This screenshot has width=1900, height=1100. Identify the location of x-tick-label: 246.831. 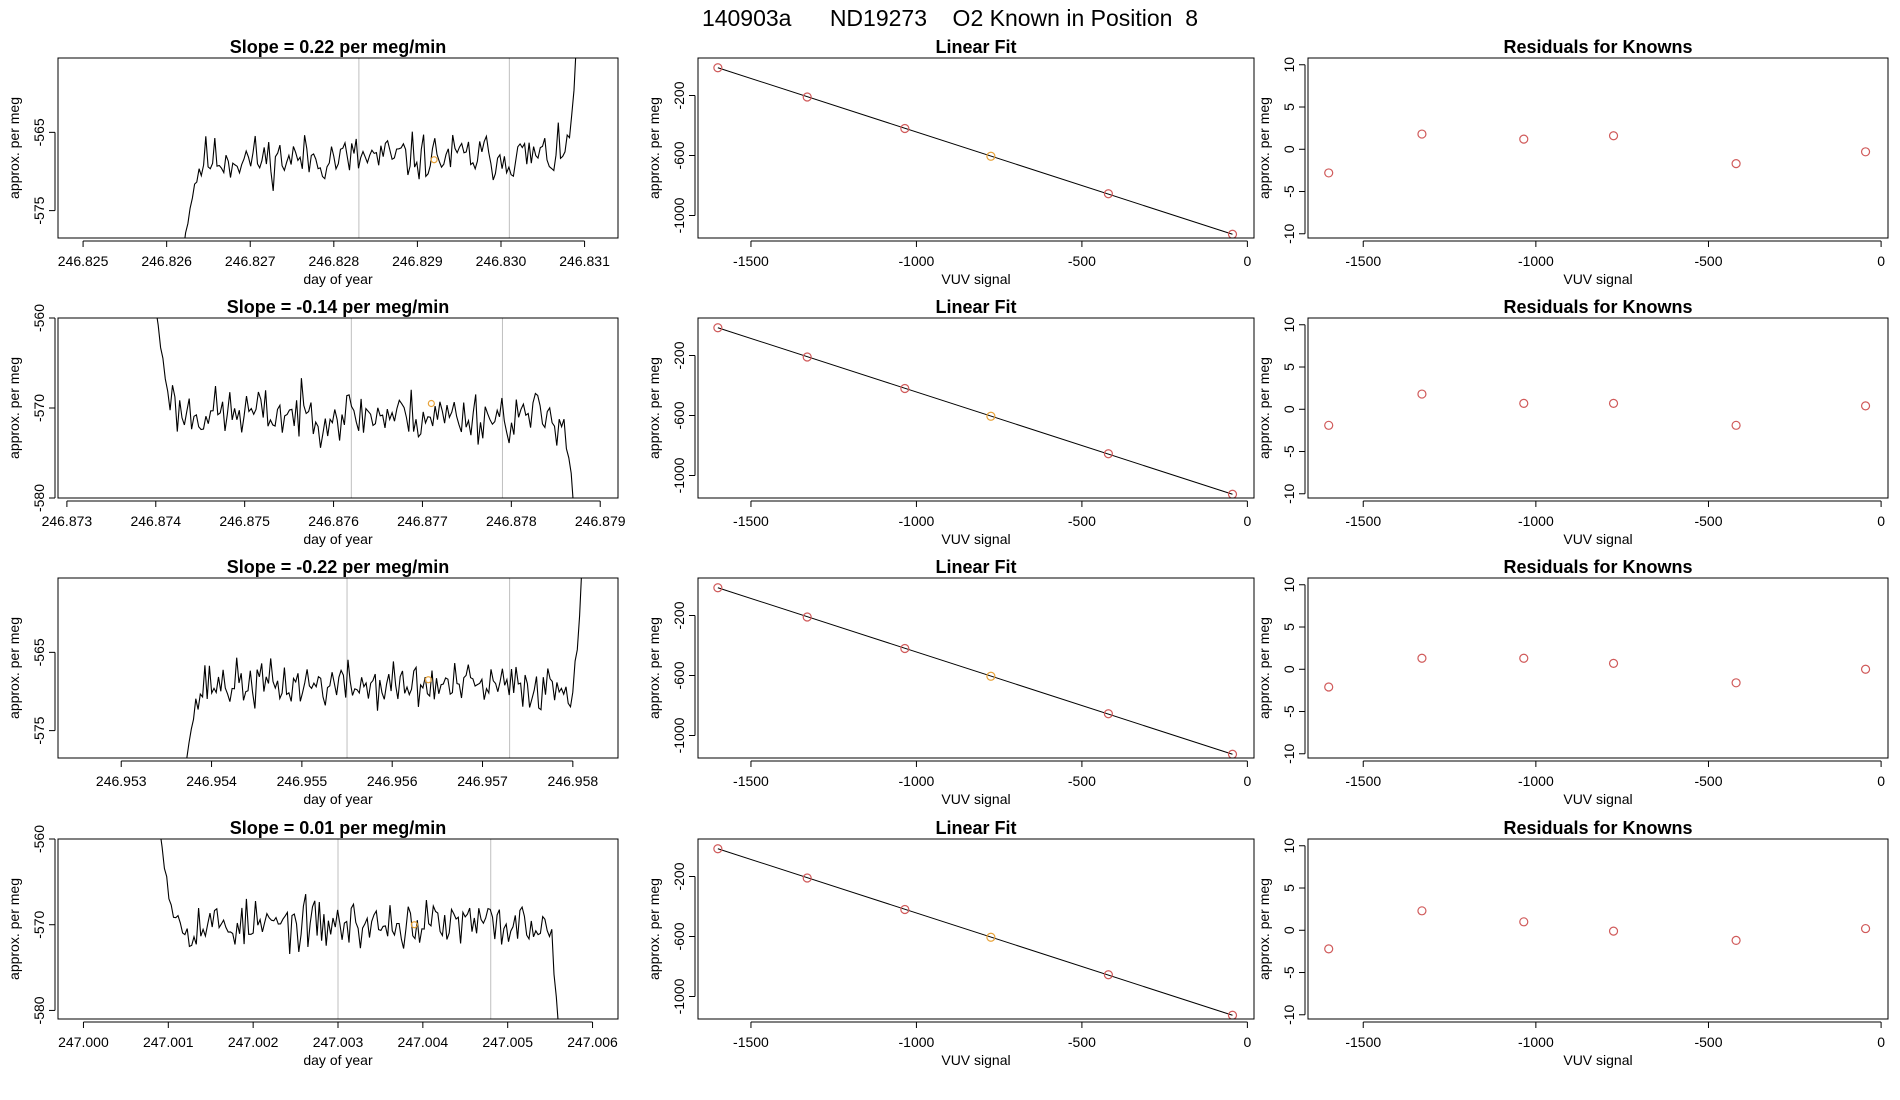
(584, 261).